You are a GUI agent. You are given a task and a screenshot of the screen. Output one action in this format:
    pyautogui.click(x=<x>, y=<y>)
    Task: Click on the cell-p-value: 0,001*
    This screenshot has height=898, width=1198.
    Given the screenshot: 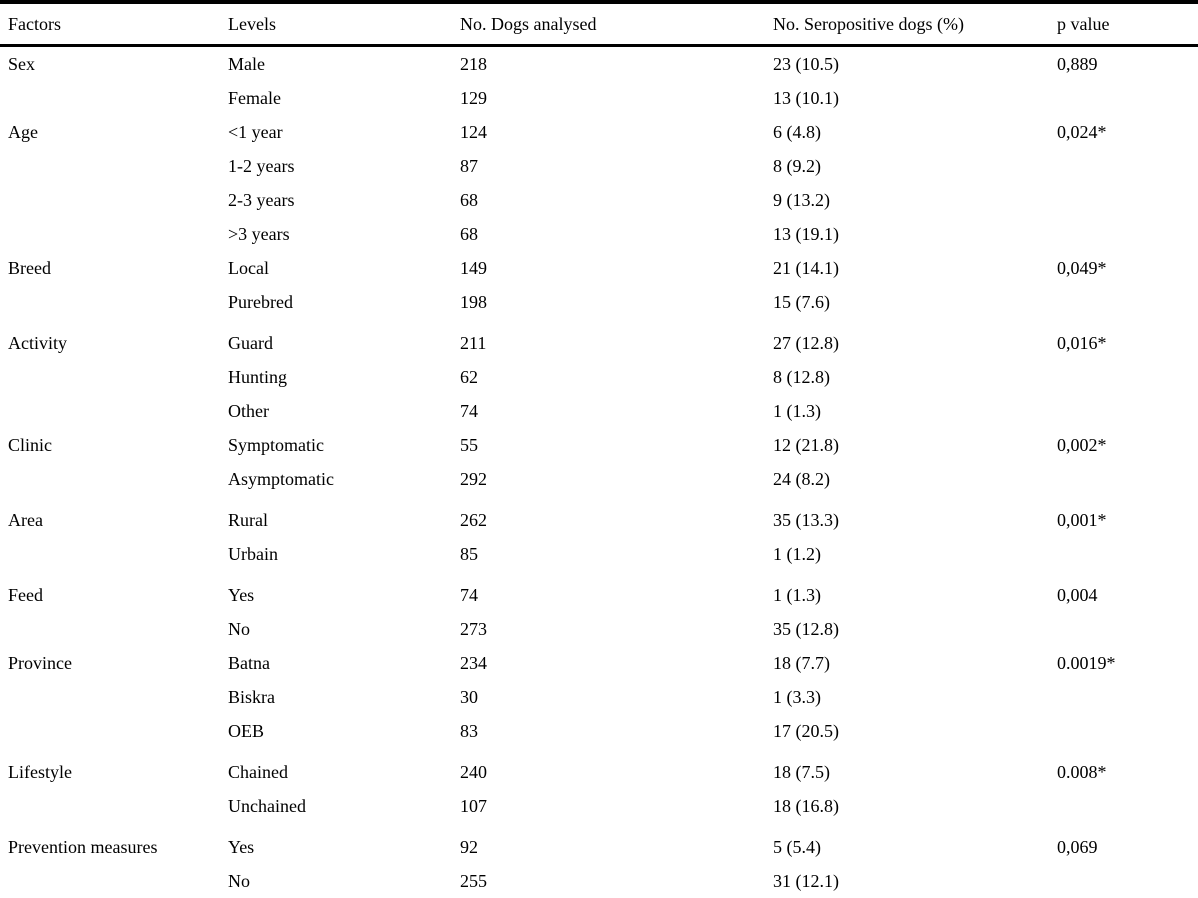 What is the action you would take?
    pyautogui.click(x=1082, y=519)
    